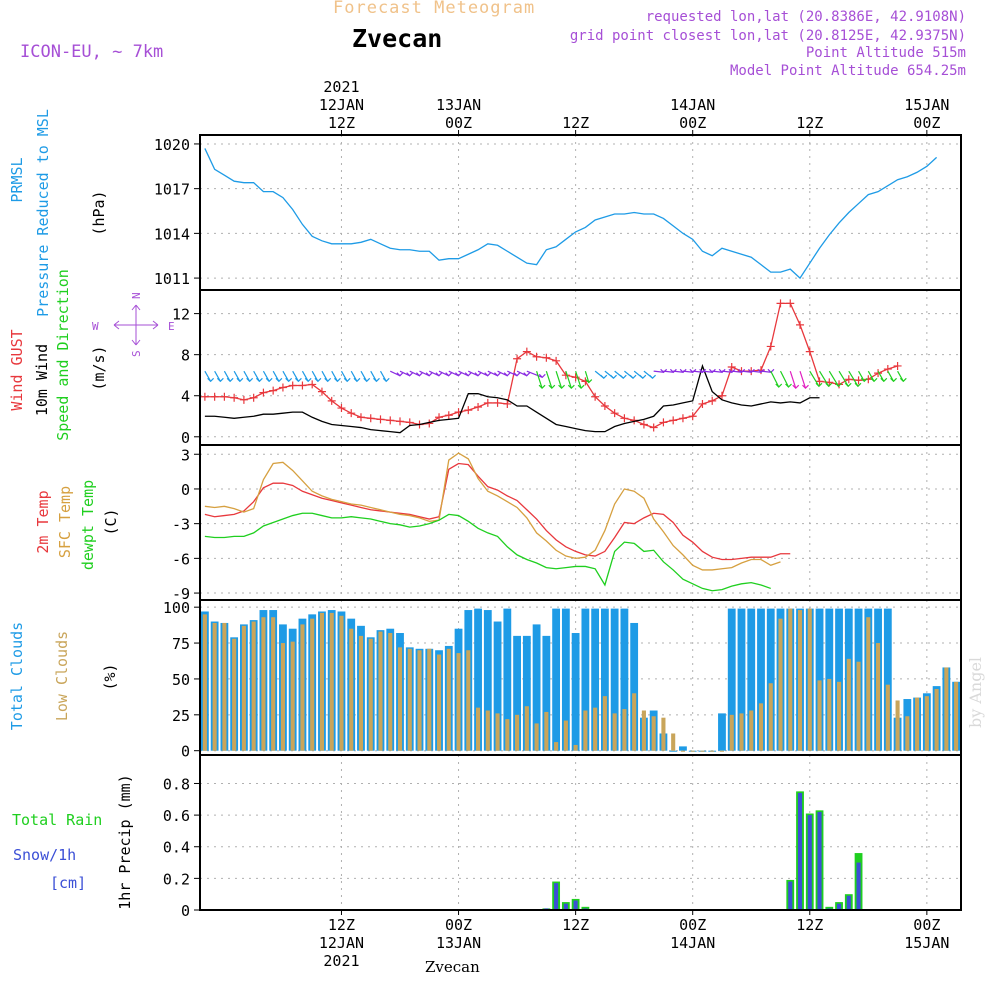 This screenshot has width=1000, height=1000. Describe the element at coordinates (926, 105) in the screenshot. I see `top-time-label: 15JAN` at that location.